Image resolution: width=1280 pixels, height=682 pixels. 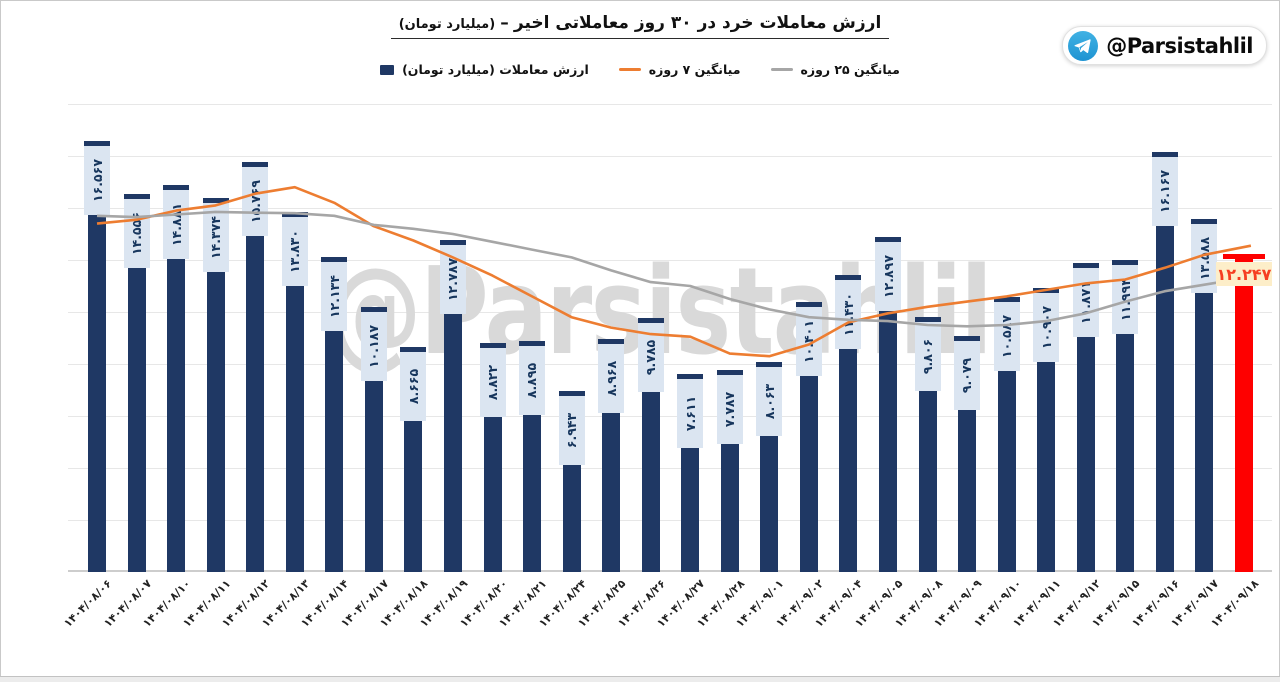 What do you see at coordinates (1179, 45) in the screenshot?
I see `channel-handle: @Parsistahlil` at bounding box center [1179, 45].